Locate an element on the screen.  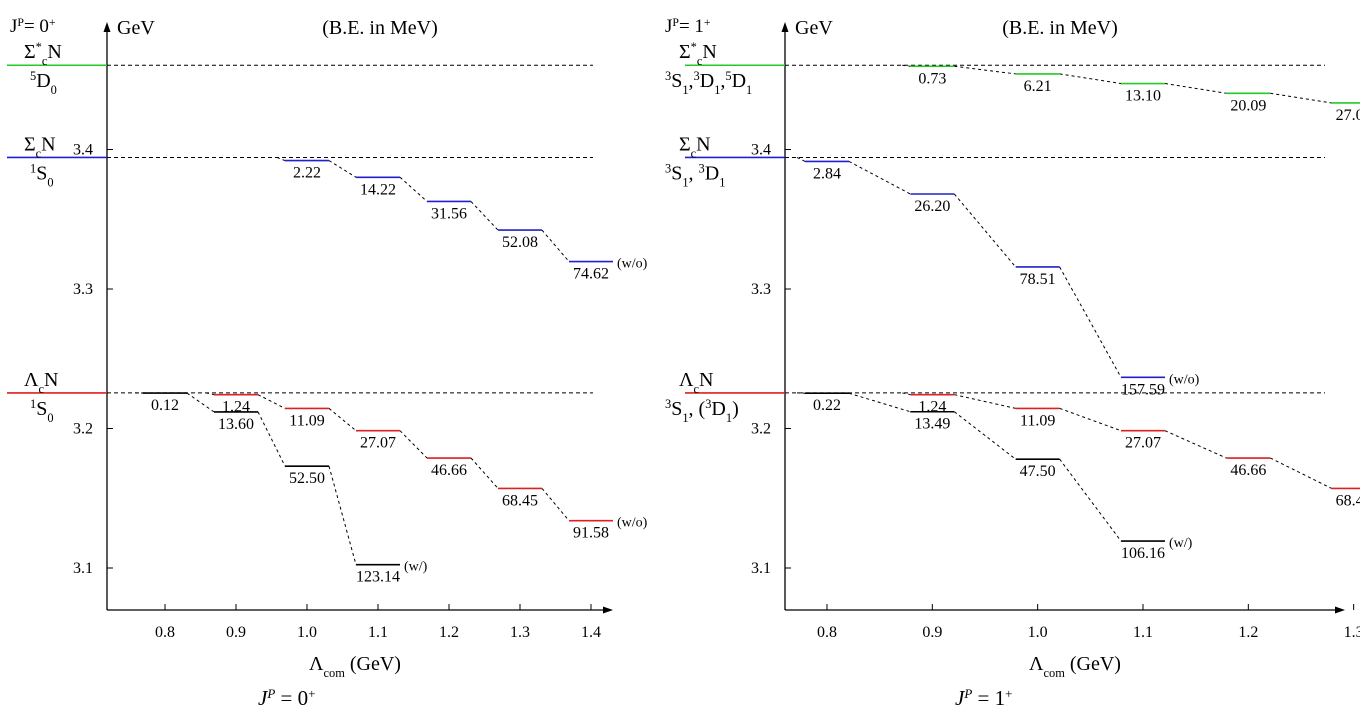
binding-energy-label: 13.49 is located at coordinates (932, 424).